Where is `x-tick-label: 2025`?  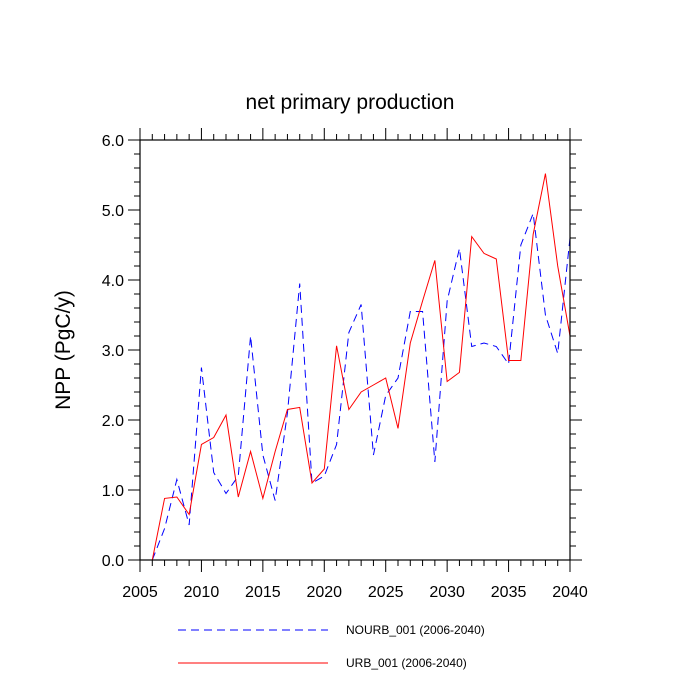 x-tick-label: 2025 is located at coordinates (386, 592).